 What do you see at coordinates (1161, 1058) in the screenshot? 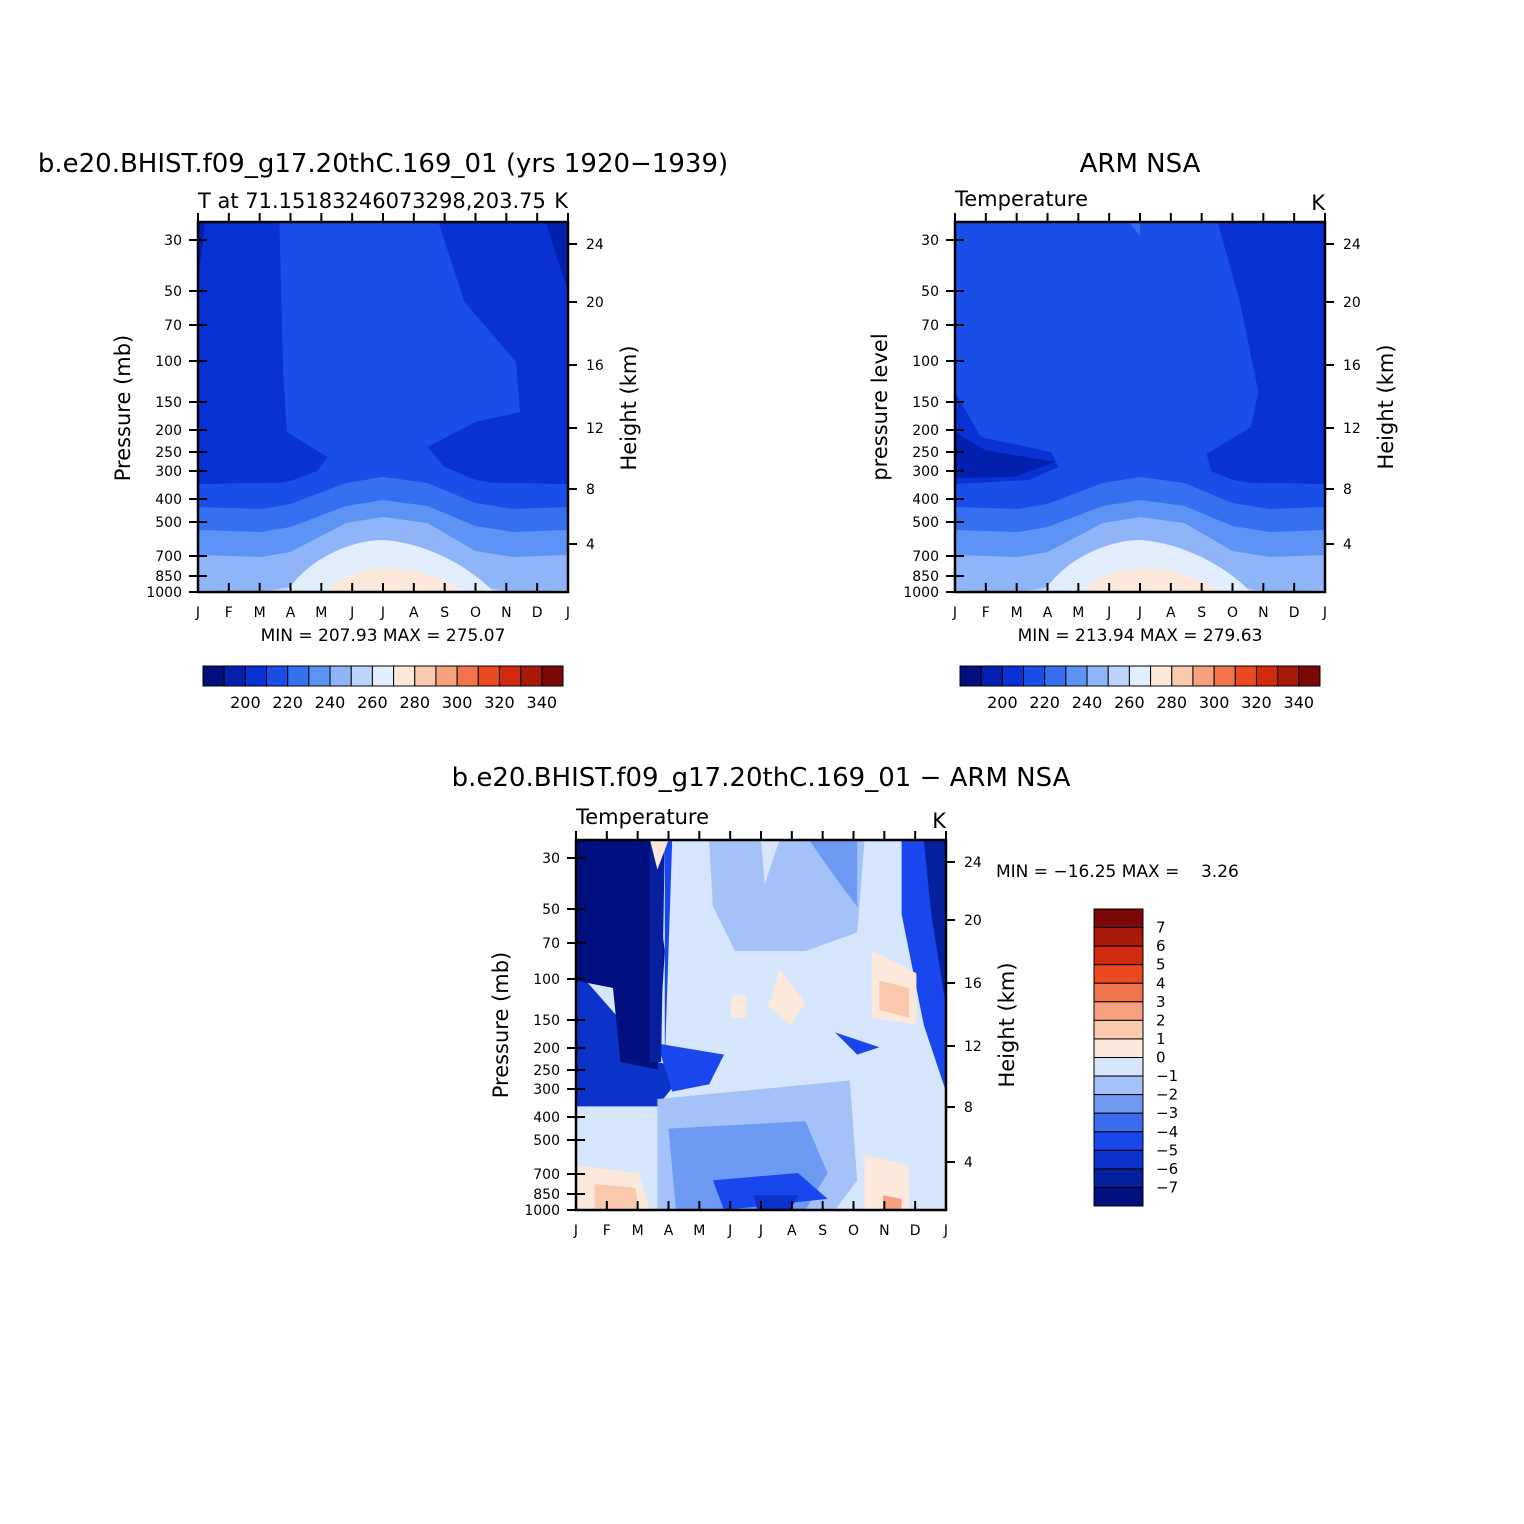
I see `colorbar-label: 0` at bounding box center [1161, 1058].